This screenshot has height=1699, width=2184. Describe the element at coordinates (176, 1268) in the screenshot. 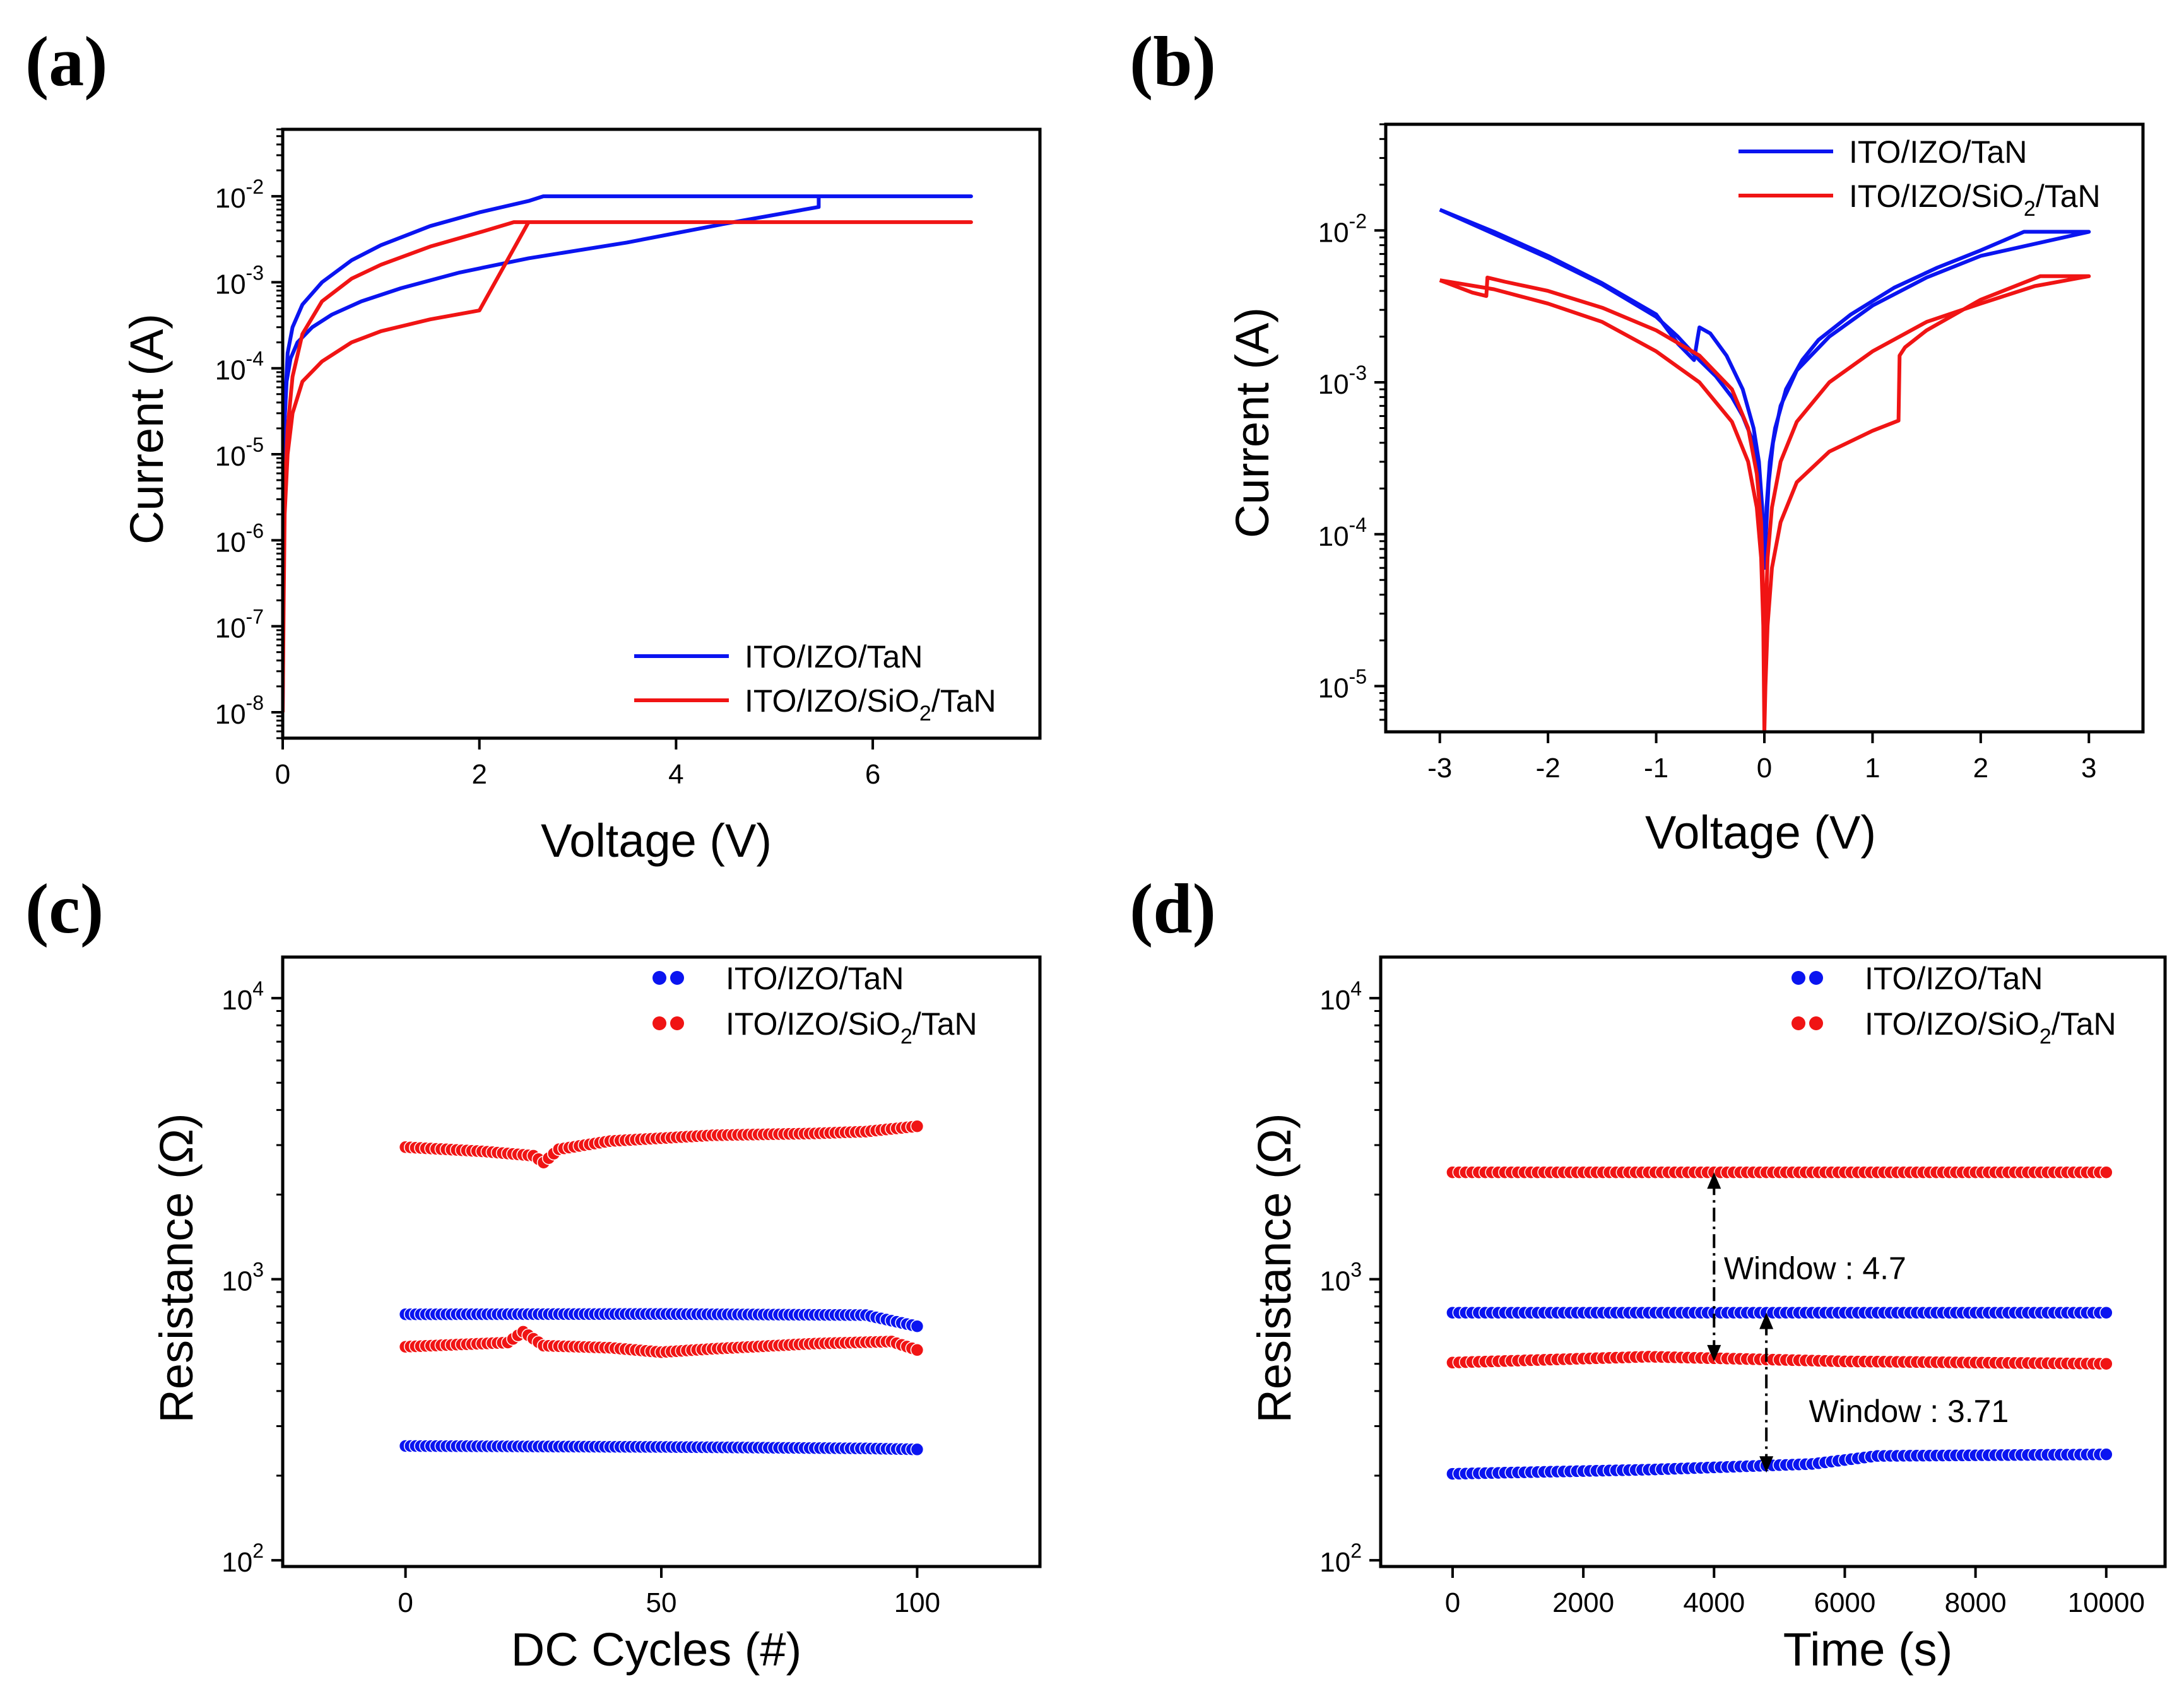

I see `panel-c-y-axis-label: Resistance (Ω)` at that location.